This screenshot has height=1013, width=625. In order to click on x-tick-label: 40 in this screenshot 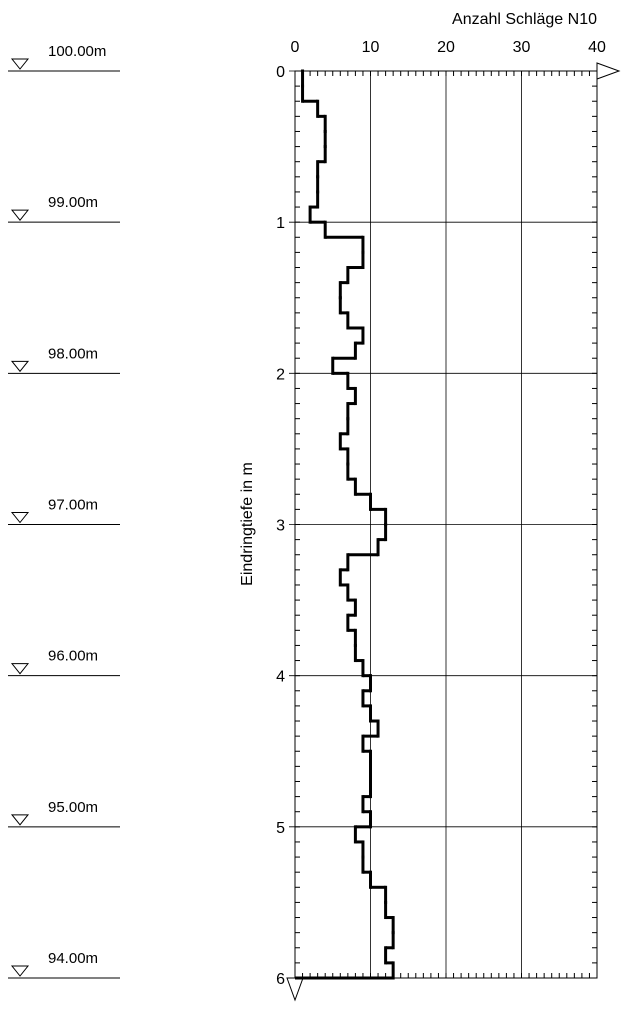, I will do `click(597, 47)`.